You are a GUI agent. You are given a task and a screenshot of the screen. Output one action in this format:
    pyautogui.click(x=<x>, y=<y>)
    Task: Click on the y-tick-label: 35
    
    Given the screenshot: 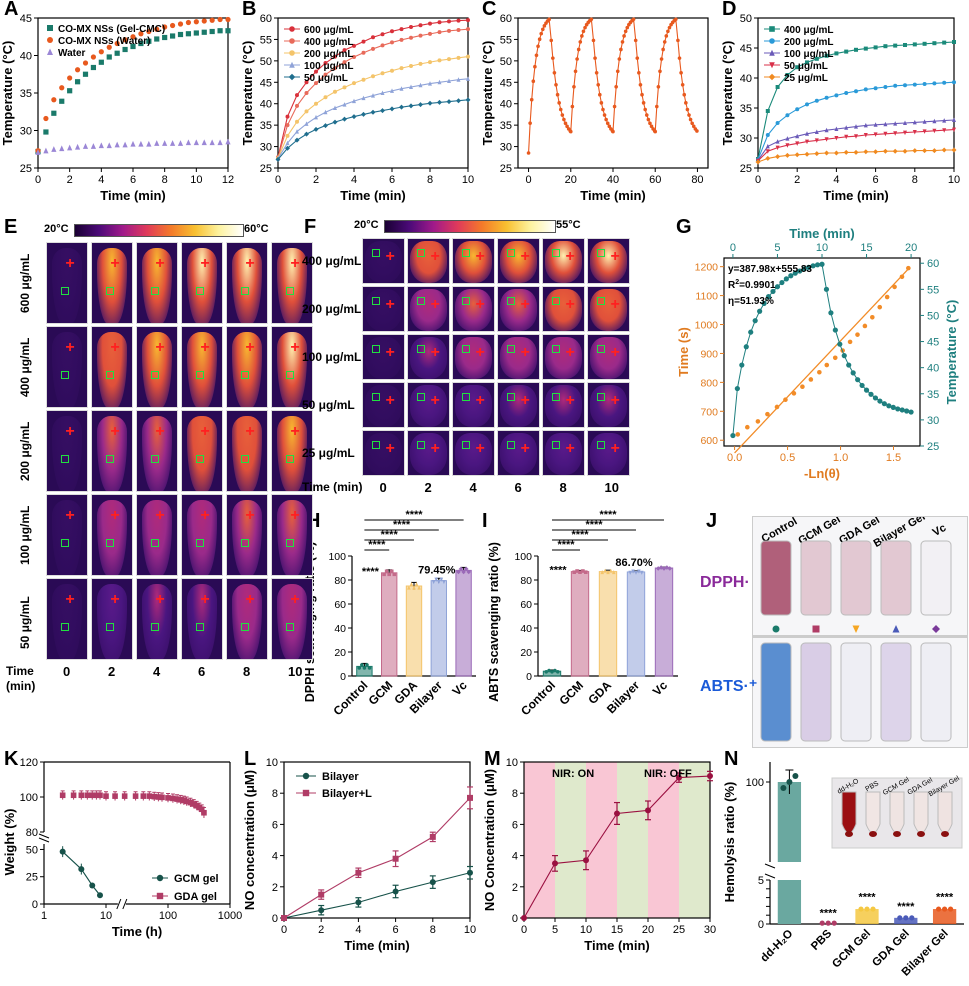 What is the action you would take?
    pyautogui.click(x=506, y=126)
    